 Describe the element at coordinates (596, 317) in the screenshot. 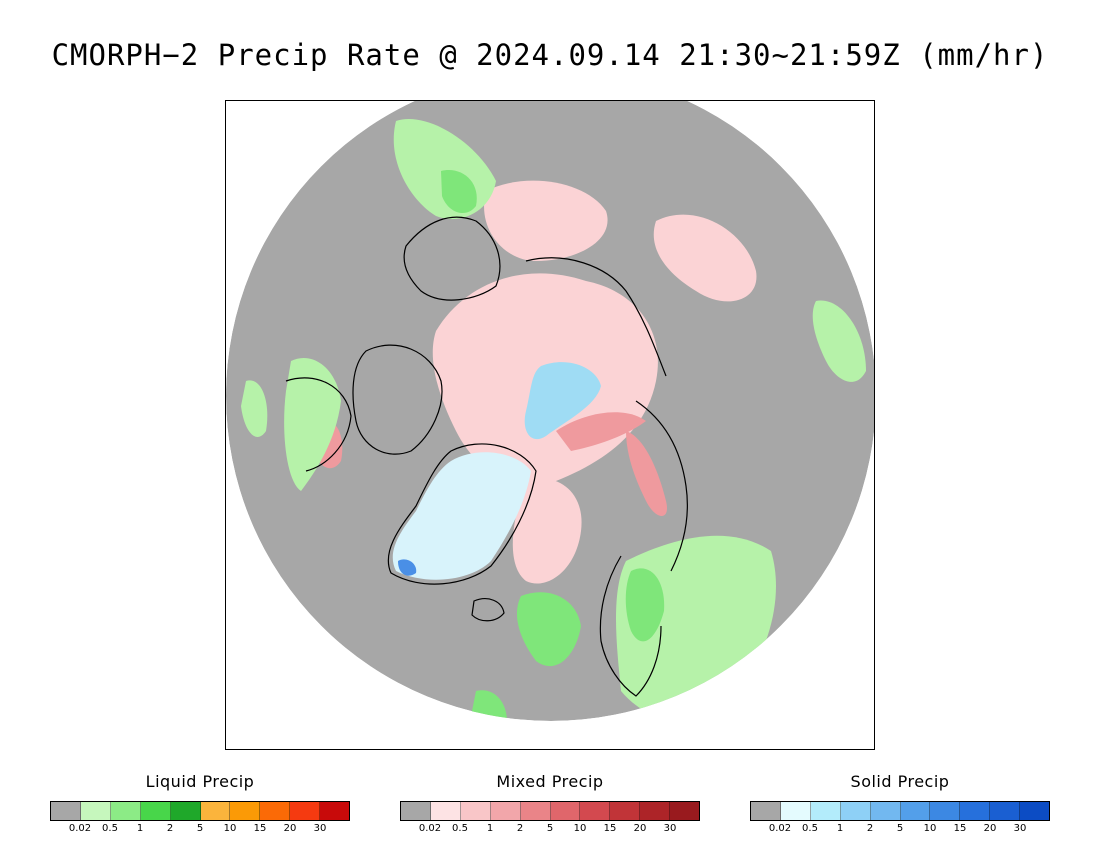

I see `siberia-coastline` at that location.